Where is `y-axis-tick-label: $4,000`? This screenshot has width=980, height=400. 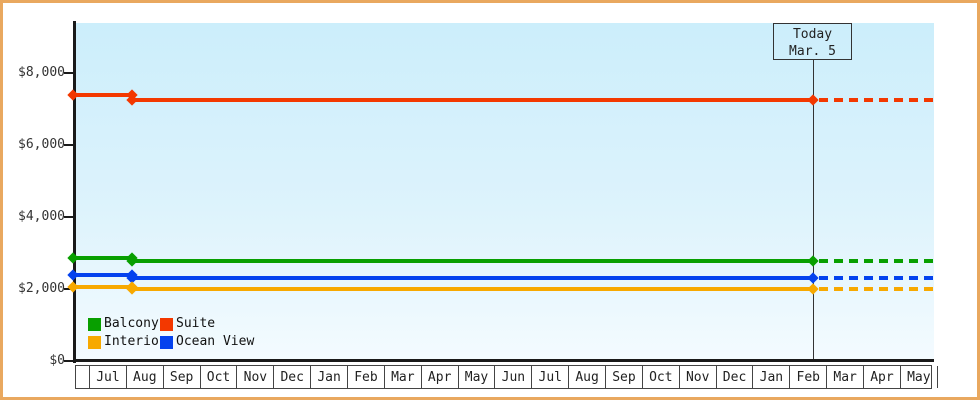 y-axis-tick-label: $4,000 is located at coordinates (41, 216).